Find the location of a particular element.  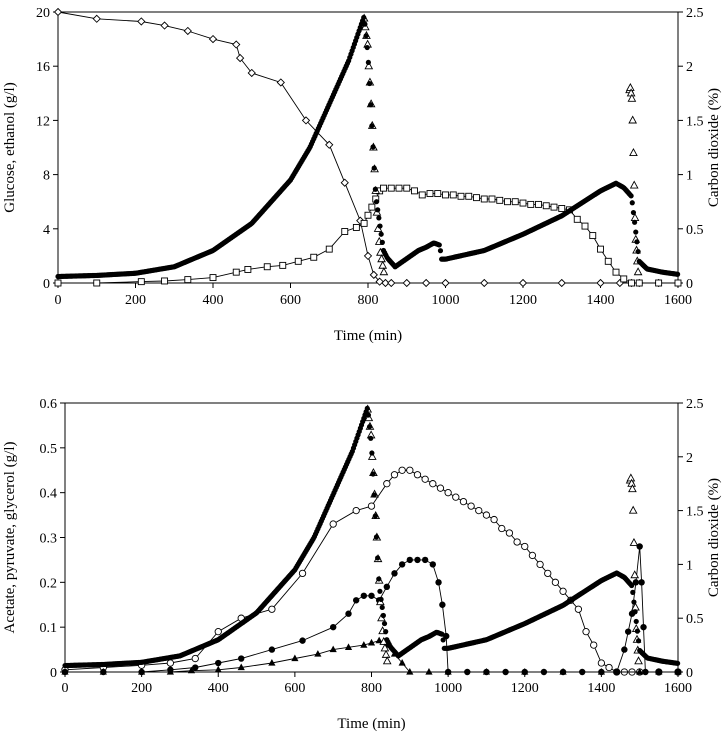

y-tick-label: 4 is located at coordinates (46, 230).